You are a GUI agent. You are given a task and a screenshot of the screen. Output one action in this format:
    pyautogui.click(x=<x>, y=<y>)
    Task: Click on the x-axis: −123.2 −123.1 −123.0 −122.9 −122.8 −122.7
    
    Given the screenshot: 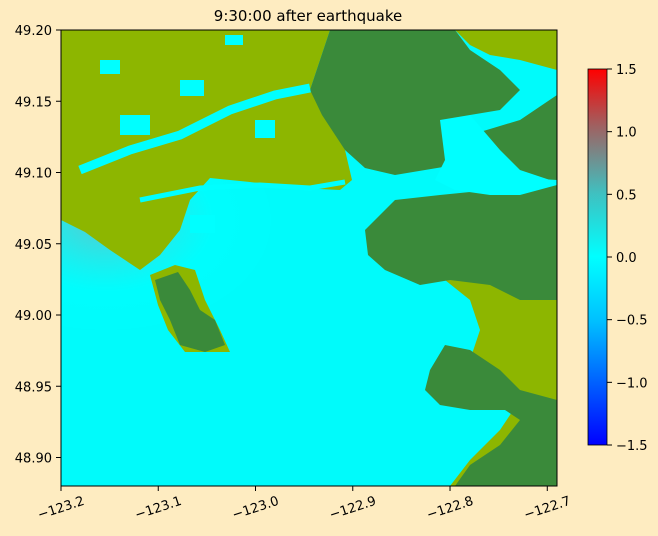 What is the action you would take?
    pyautogui.click(x=304, y=504)
    